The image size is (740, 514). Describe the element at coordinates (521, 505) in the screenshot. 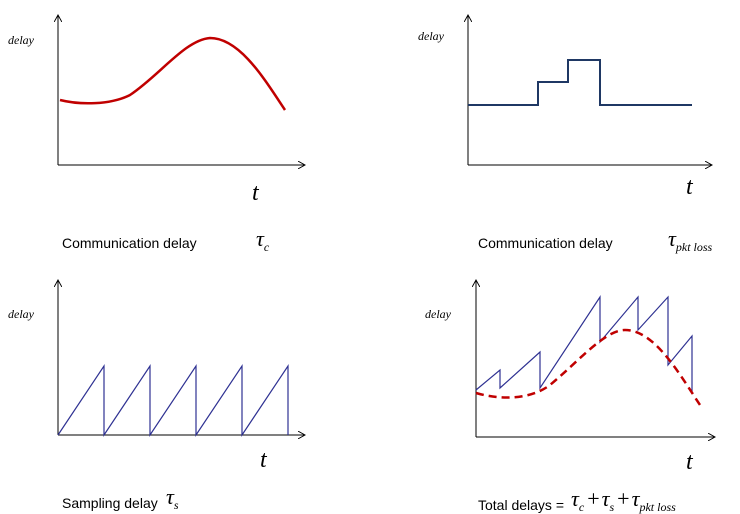

I see `caption: Total delays =` at that location.